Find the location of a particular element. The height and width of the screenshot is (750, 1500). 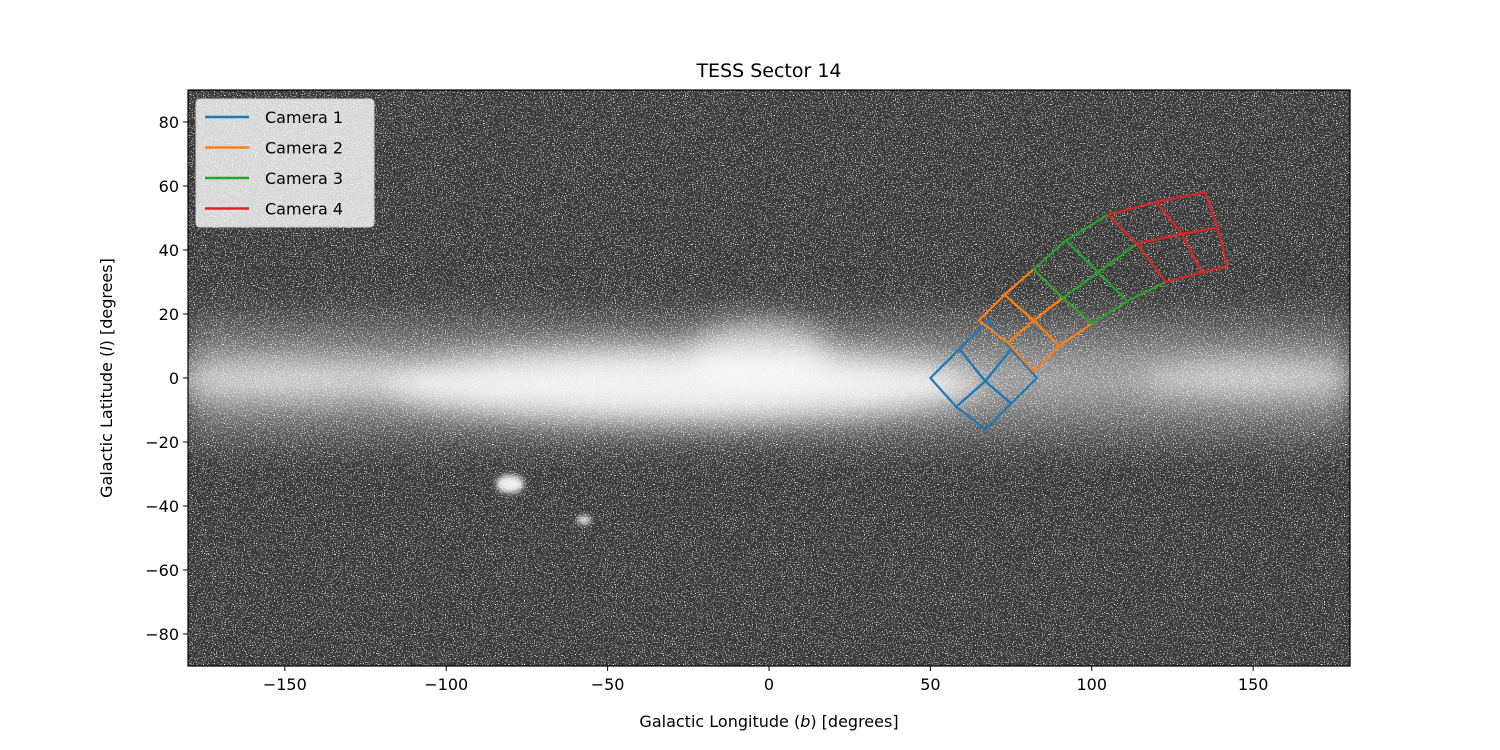

x-tick-label: −100 is located at coordinates (446, 684).